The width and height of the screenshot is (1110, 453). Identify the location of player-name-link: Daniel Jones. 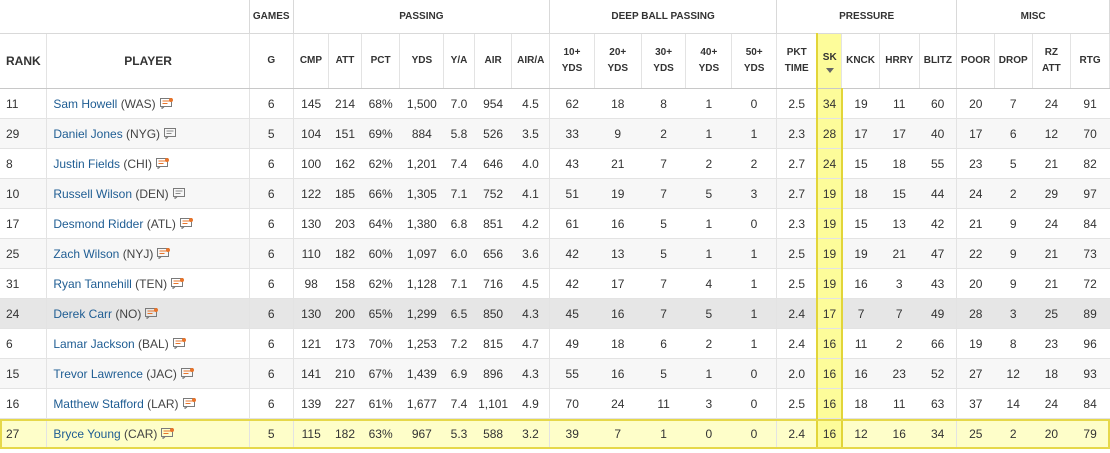
(88, 133).